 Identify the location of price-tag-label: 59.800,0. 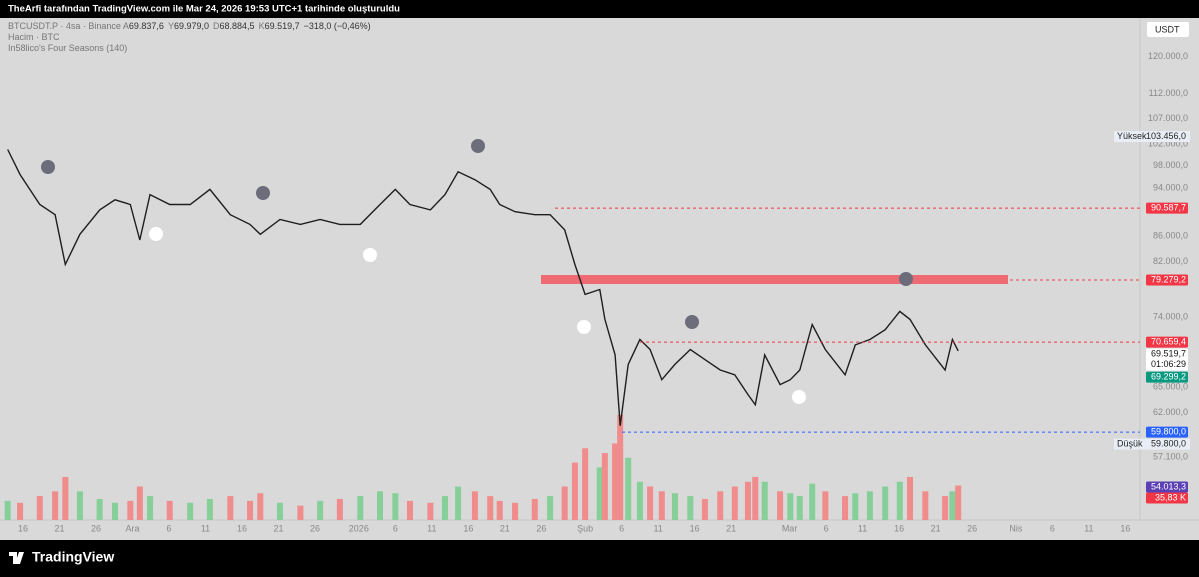
(1168, 431).